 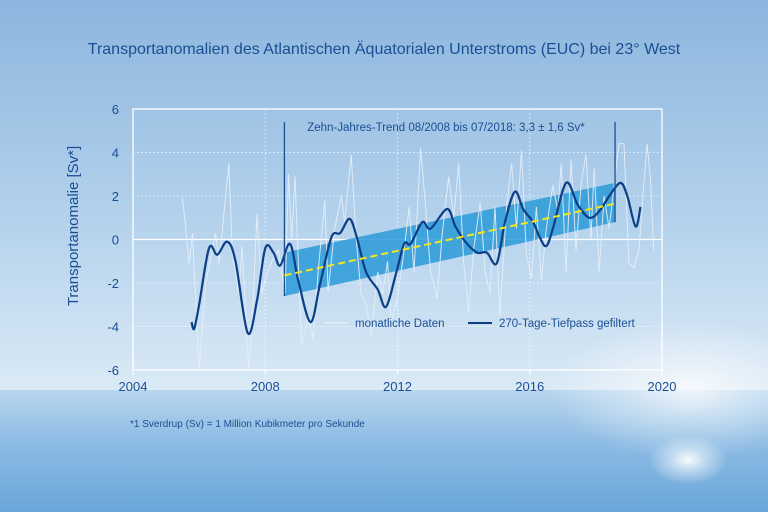 I want to click on y-tick-label: 6, so click(x=115, y=109).